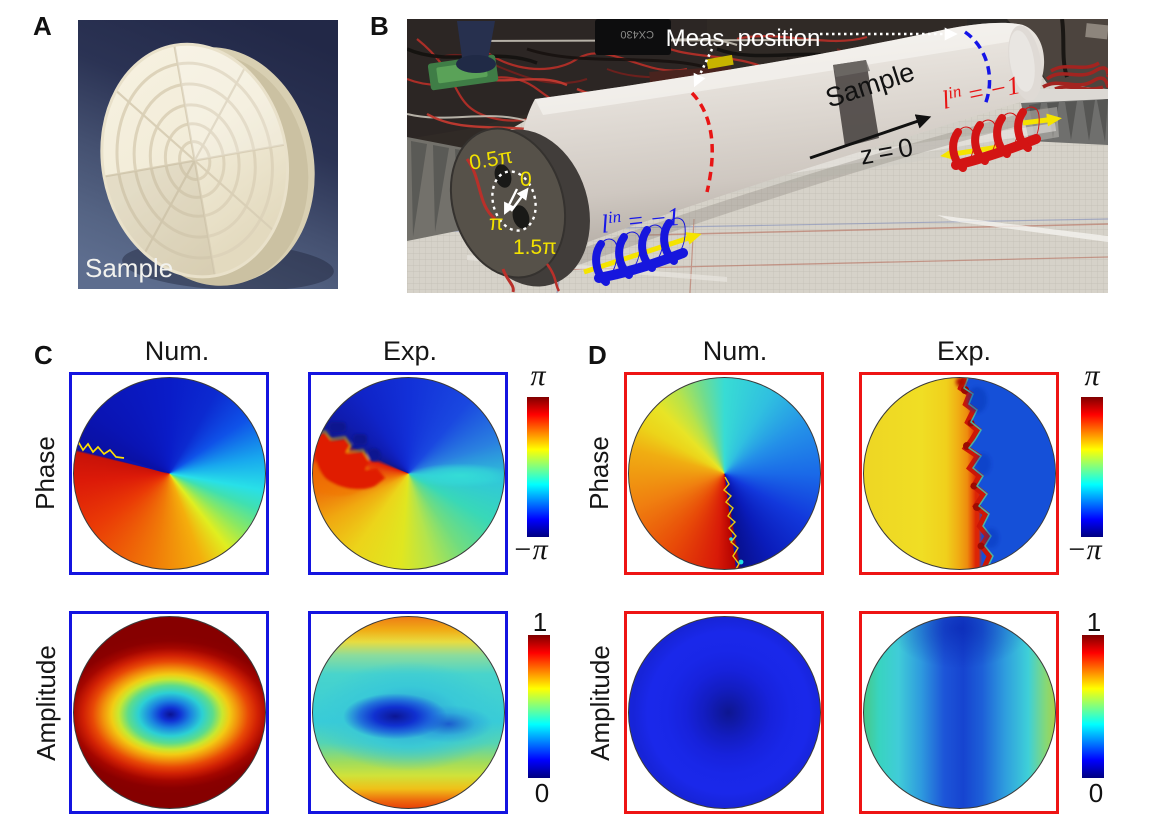 This screenshot has width=1152, height=825. What do you see at coordinates (526, 179) in the screenshot?
I see `svg-text: 0` at bounding box center [526, 179].